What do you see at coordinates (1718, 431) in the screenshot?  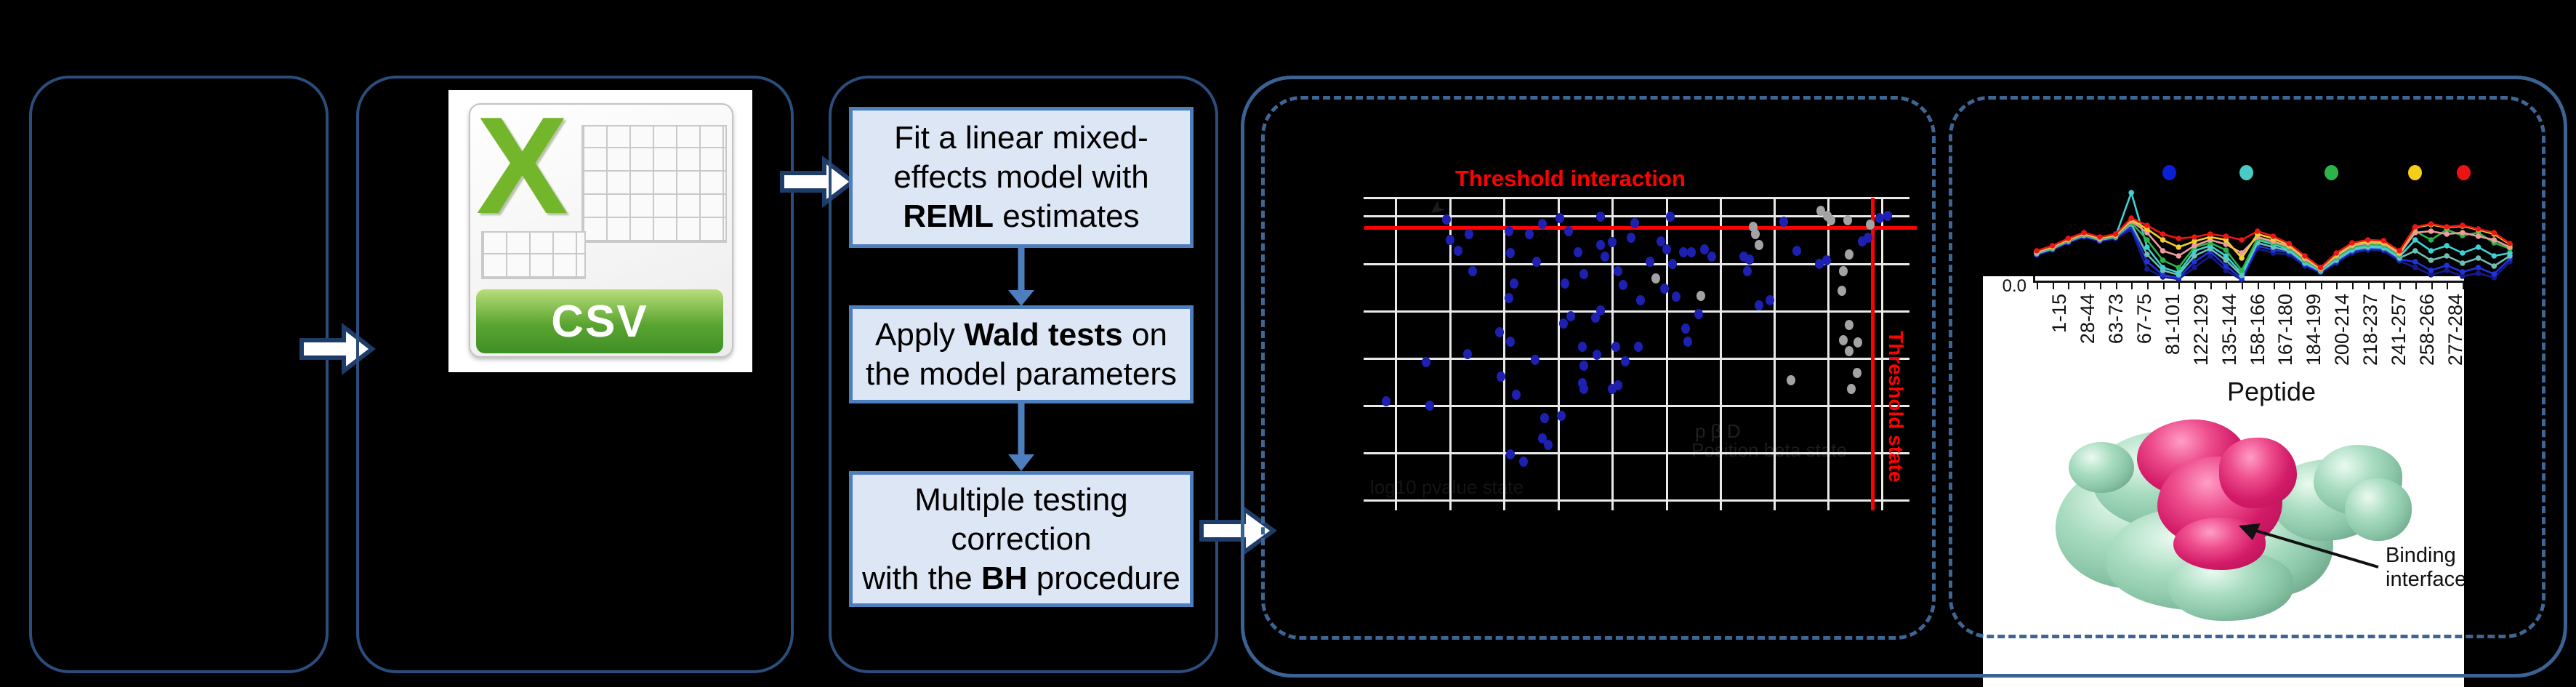 I see `illegible-dark-text: p β D` at bounding box center [1718, 431].